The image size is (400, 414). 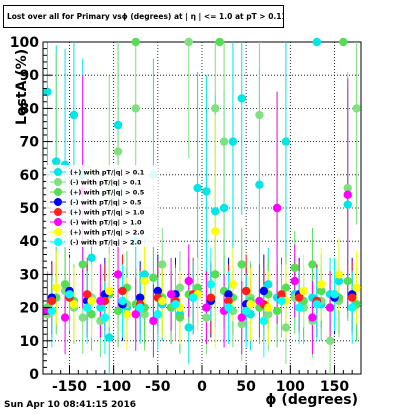 I want to click on y-tick-label: 10, so click(x=30, y=342).